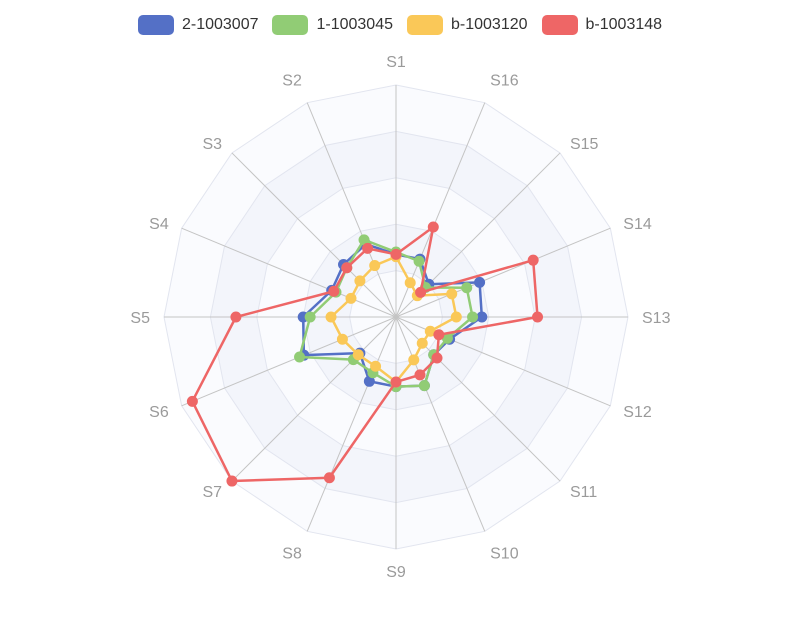  What do you see at coordinates (467, 288) in the screenshot?
I see `data-point-1-1003045-s14` at bounding box center [467, 288].